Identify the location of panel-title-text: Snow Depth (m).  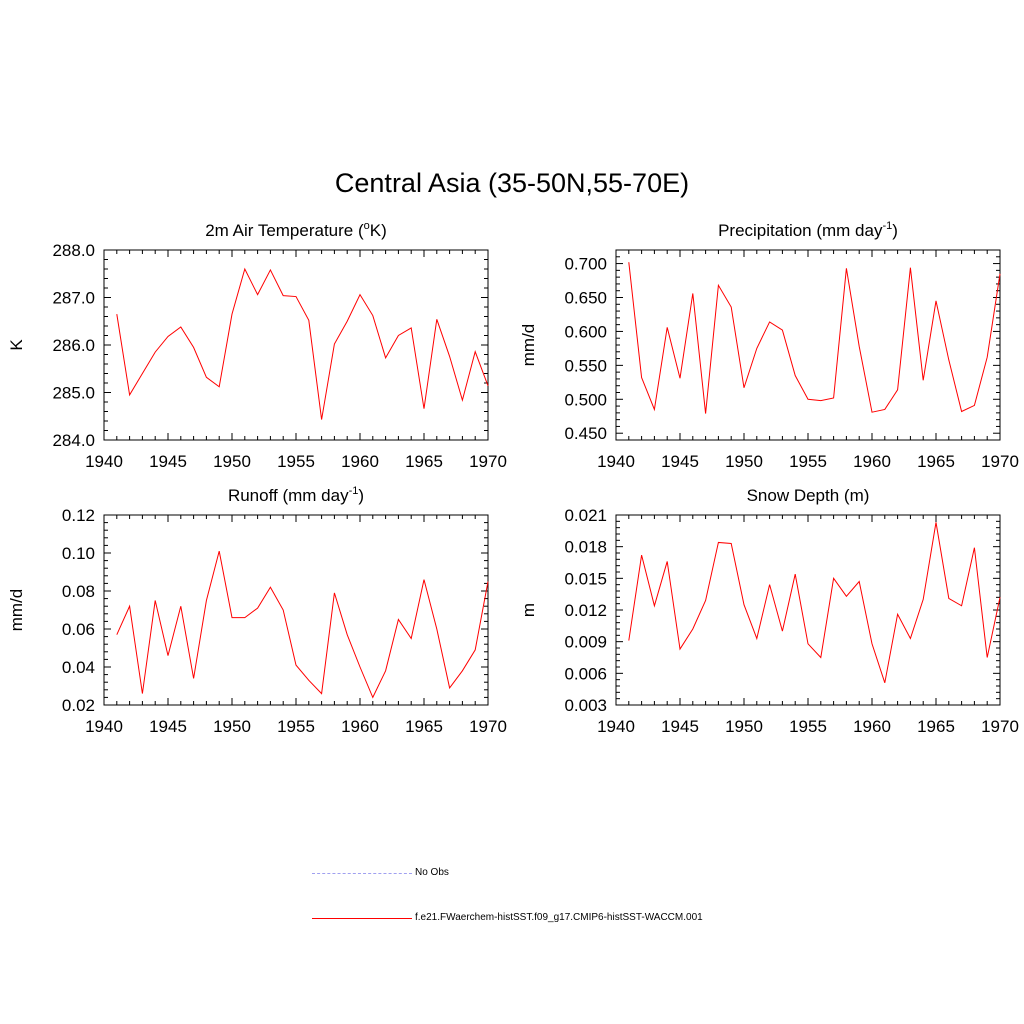
(808, 495).